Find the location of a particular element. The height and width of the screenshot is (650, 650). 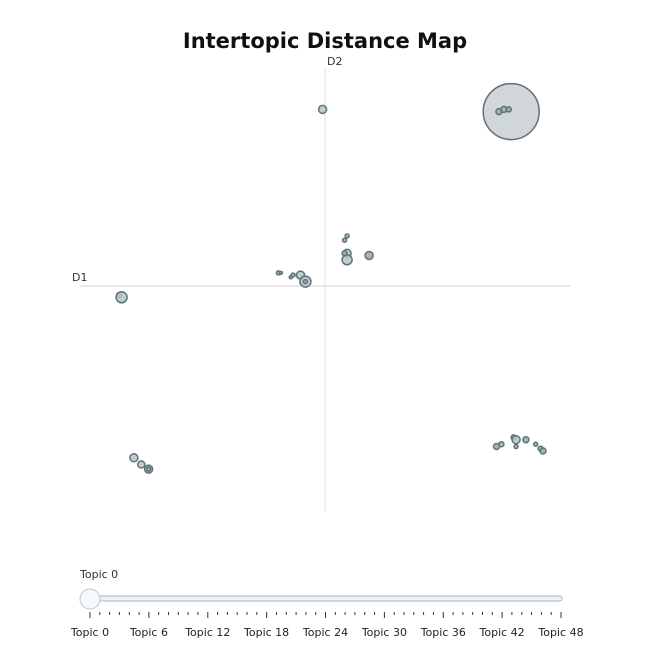

slider-tick-label: Topic 6 is located at coordinates (148, 632).